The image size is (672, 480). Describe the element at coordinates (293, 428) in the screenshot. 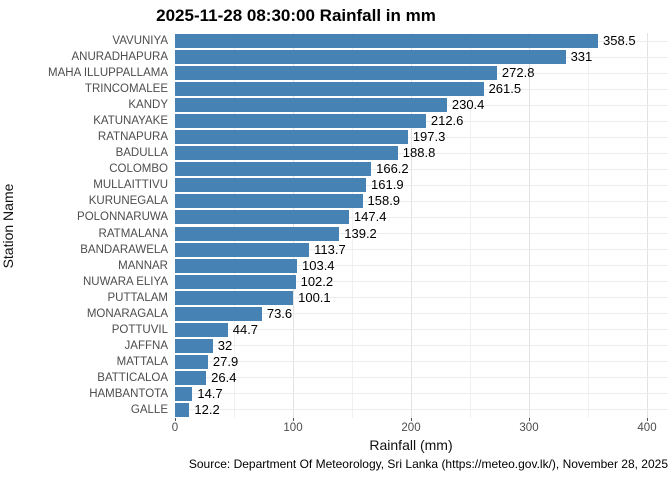

I see `x-tick-label: 100` at that location.